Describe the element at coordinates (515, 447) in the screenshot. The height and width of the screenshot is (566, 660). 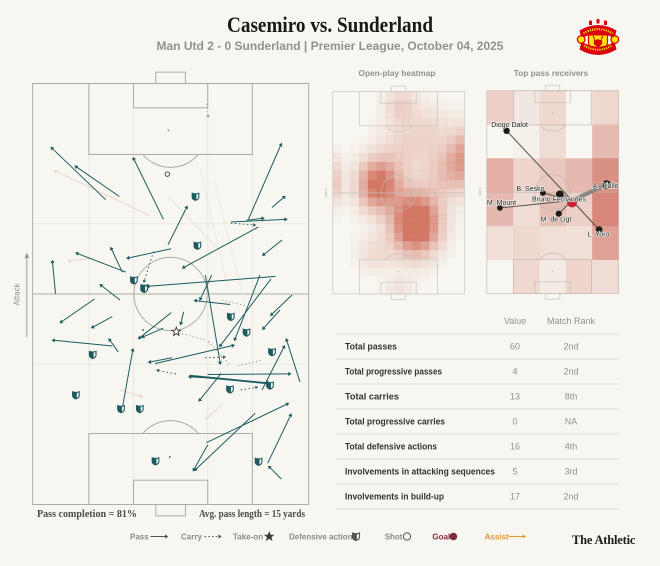
I see `svg-text: 16` at that location.